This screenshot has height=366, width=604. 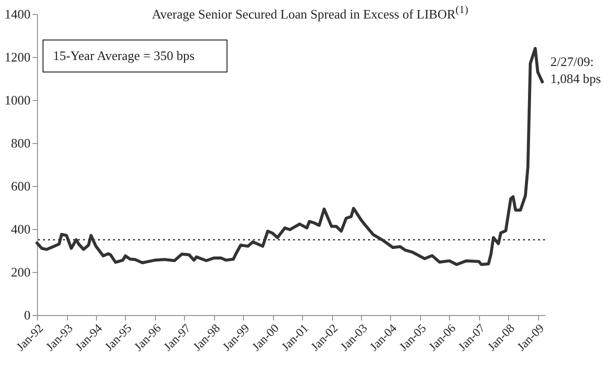 What do you see at coordinates (17, 100) in the screenshot?
I see `y-tick-label: 1000` at bounding box center [17, 100].